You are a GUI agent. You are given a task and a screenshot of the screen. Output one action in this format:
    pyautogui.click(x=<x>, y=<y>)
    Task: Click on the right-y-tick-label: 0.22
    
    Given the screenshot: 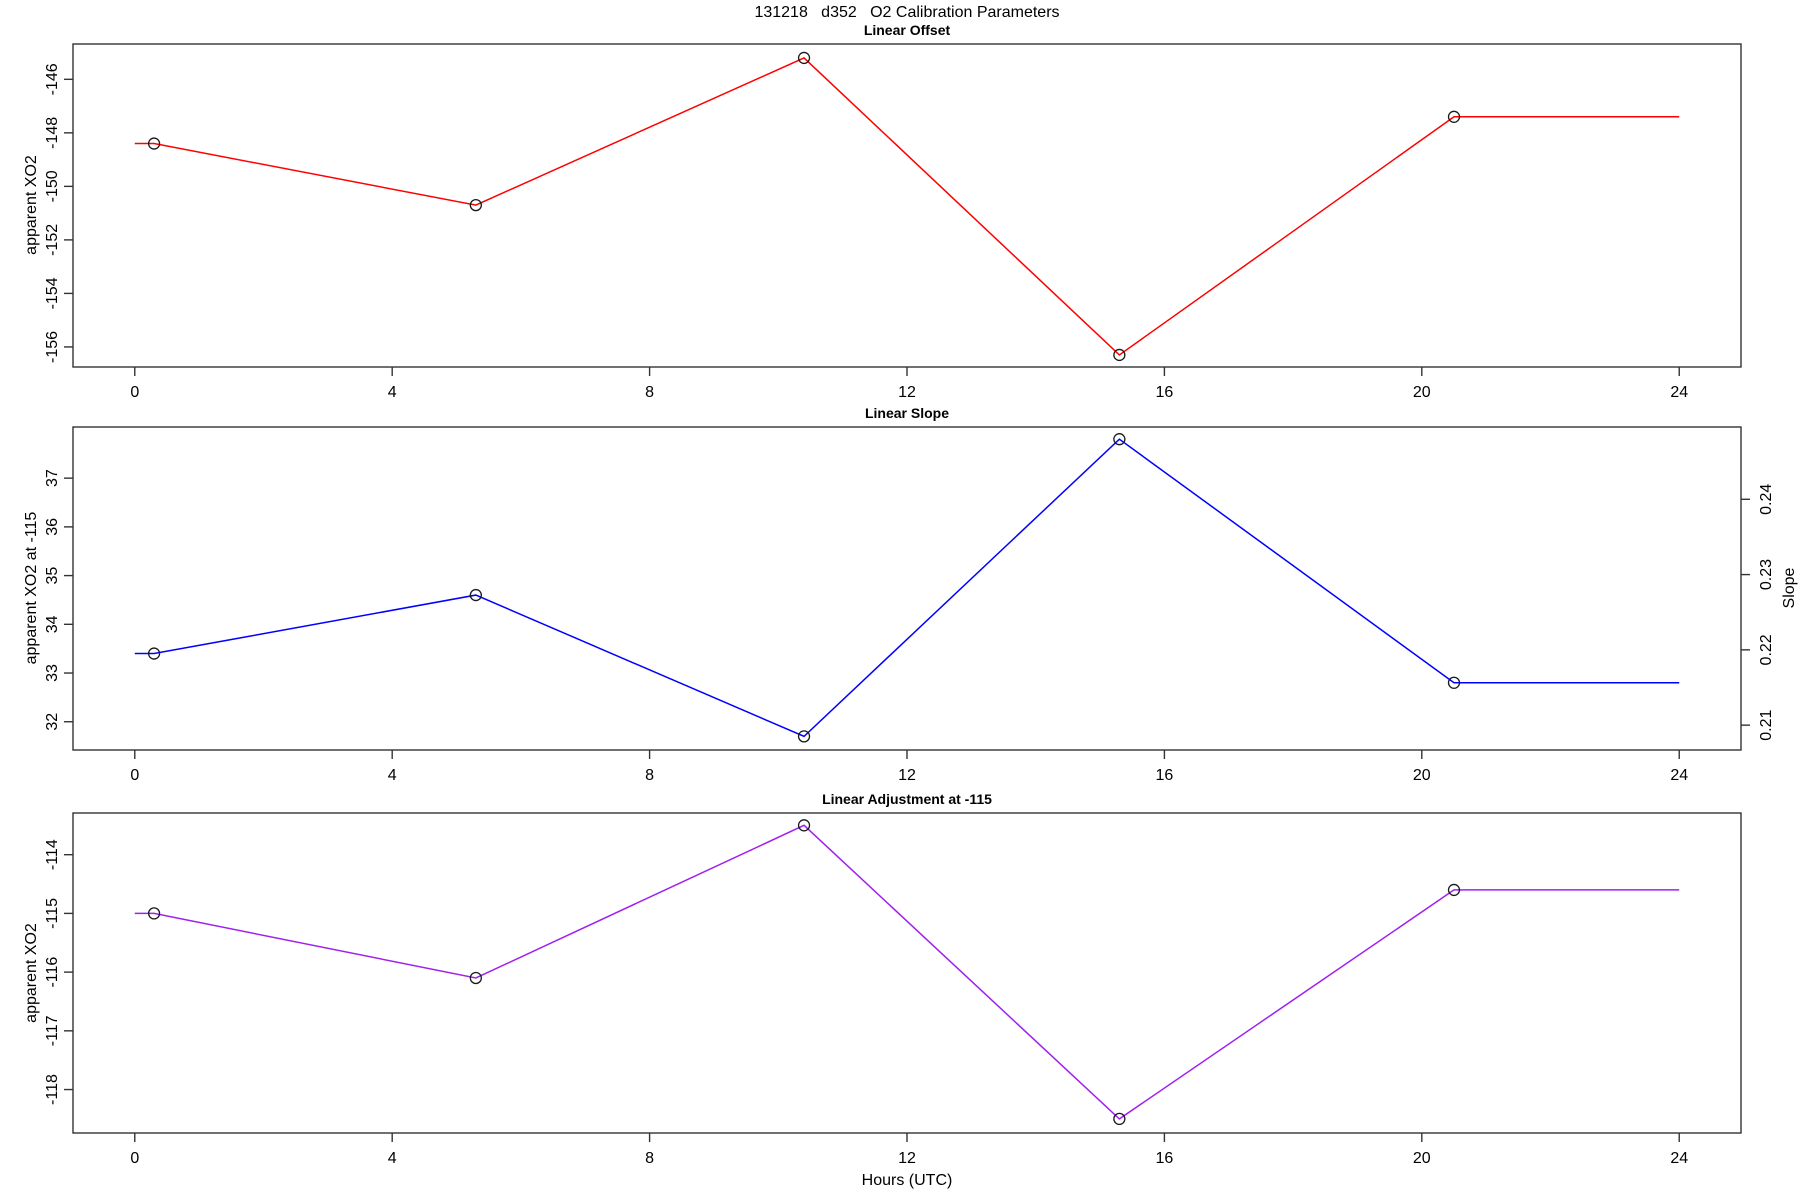 What is the action you would take?
    pyautogui.click(x=1766, y=649)
    